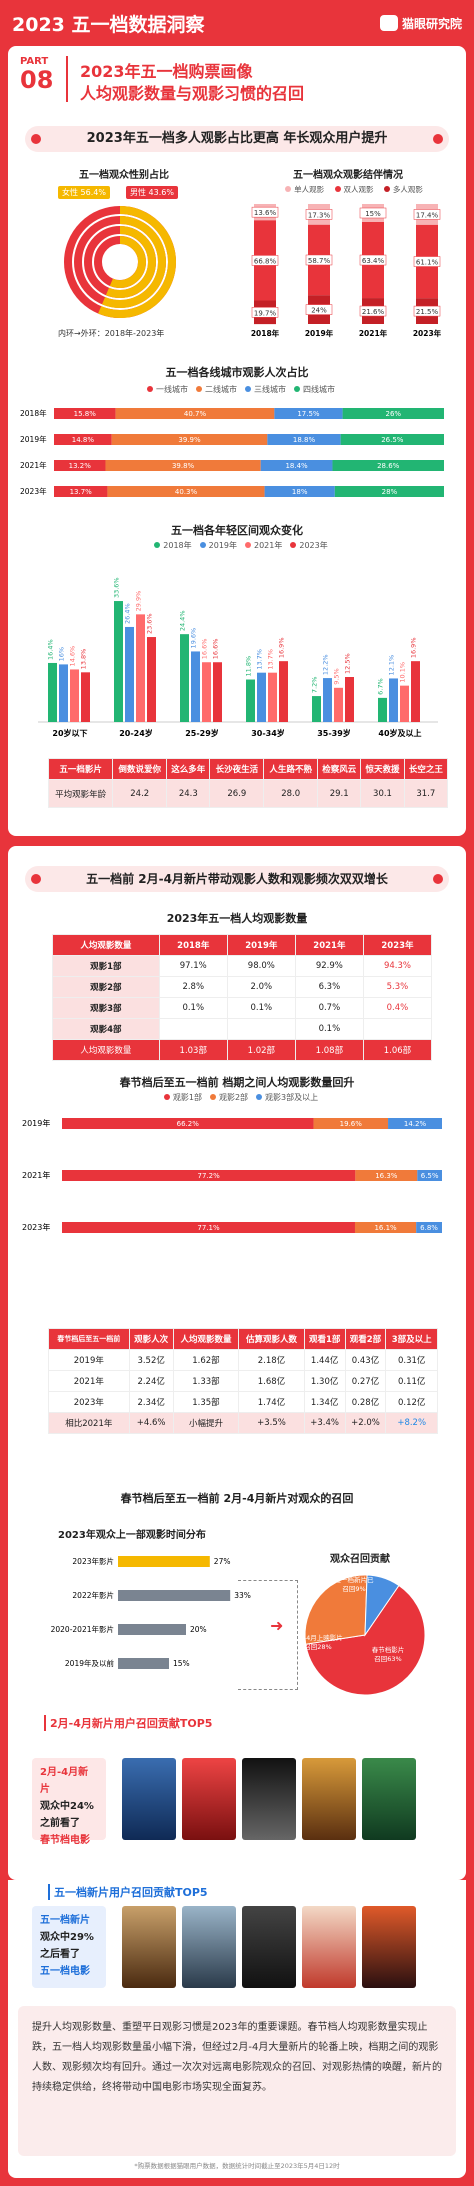 The width and height of the screenshot is (474, 2186). I want to click on age-table-header: 检察风云, so click(339, 769).